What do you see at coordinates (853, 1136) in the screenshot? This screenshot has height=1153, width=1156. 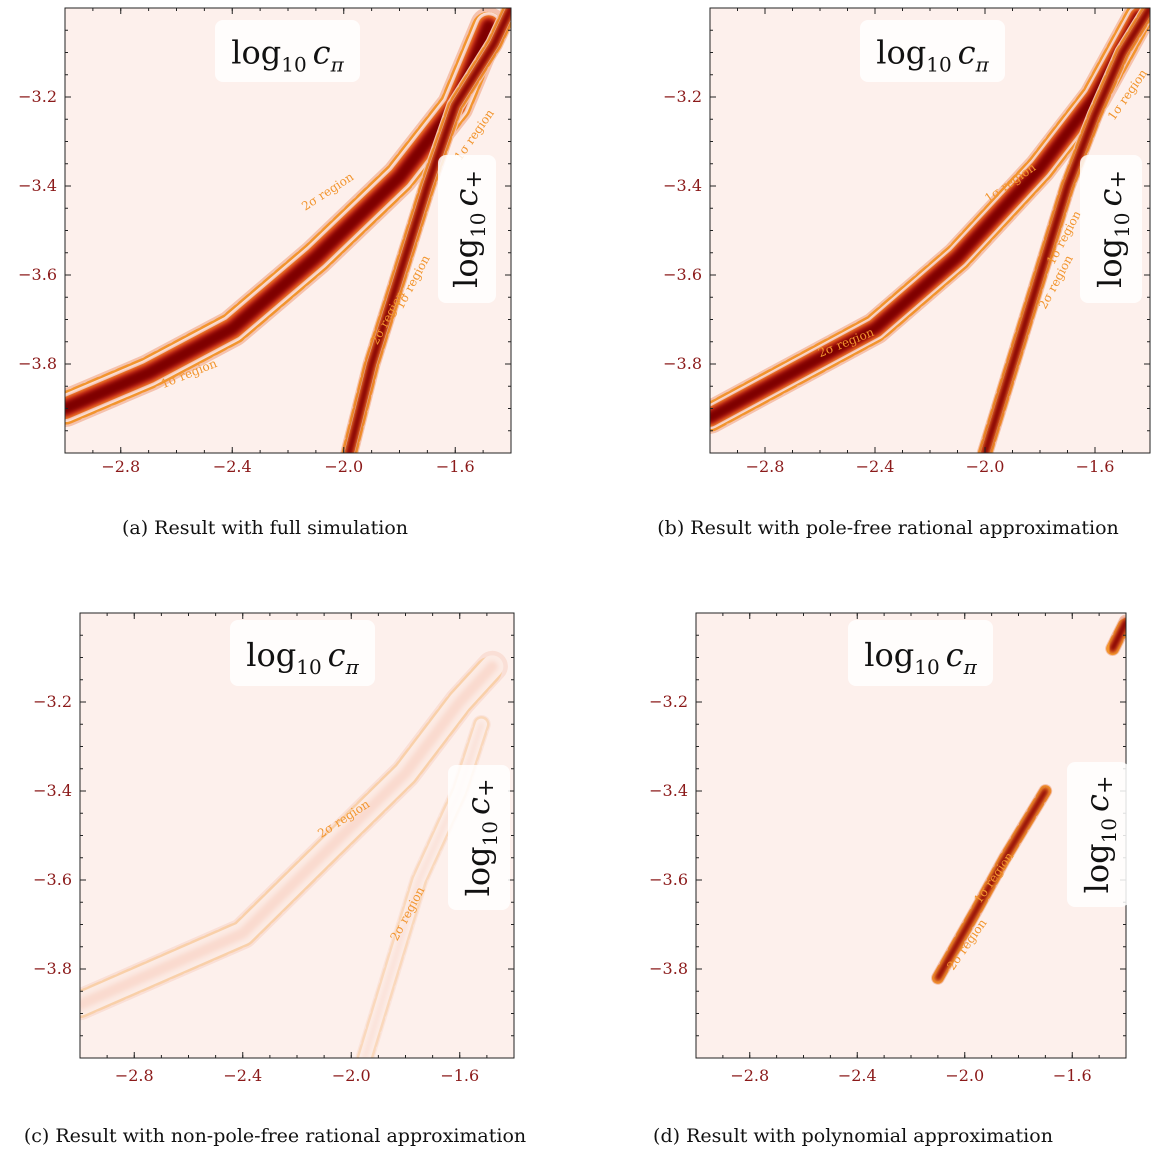 I see `caption-d: (d) Result with polynomial approximation` at bounding box center [853, 1136].